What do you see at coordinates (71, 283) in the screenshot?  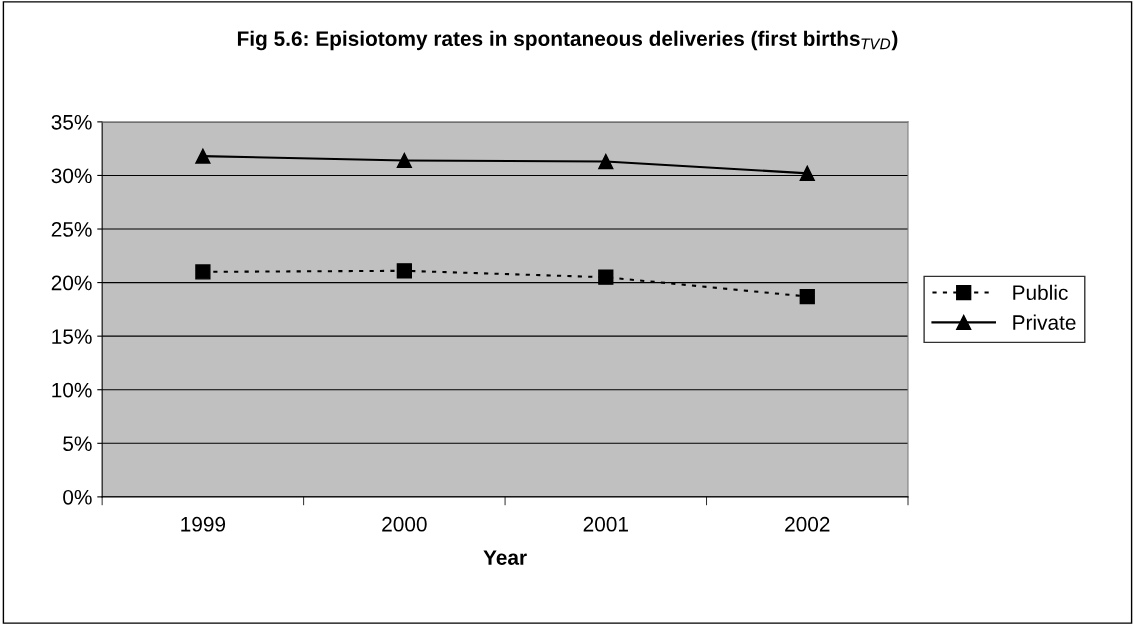 I see `y-tick-label: 20%` at bounding box center [71, 283].